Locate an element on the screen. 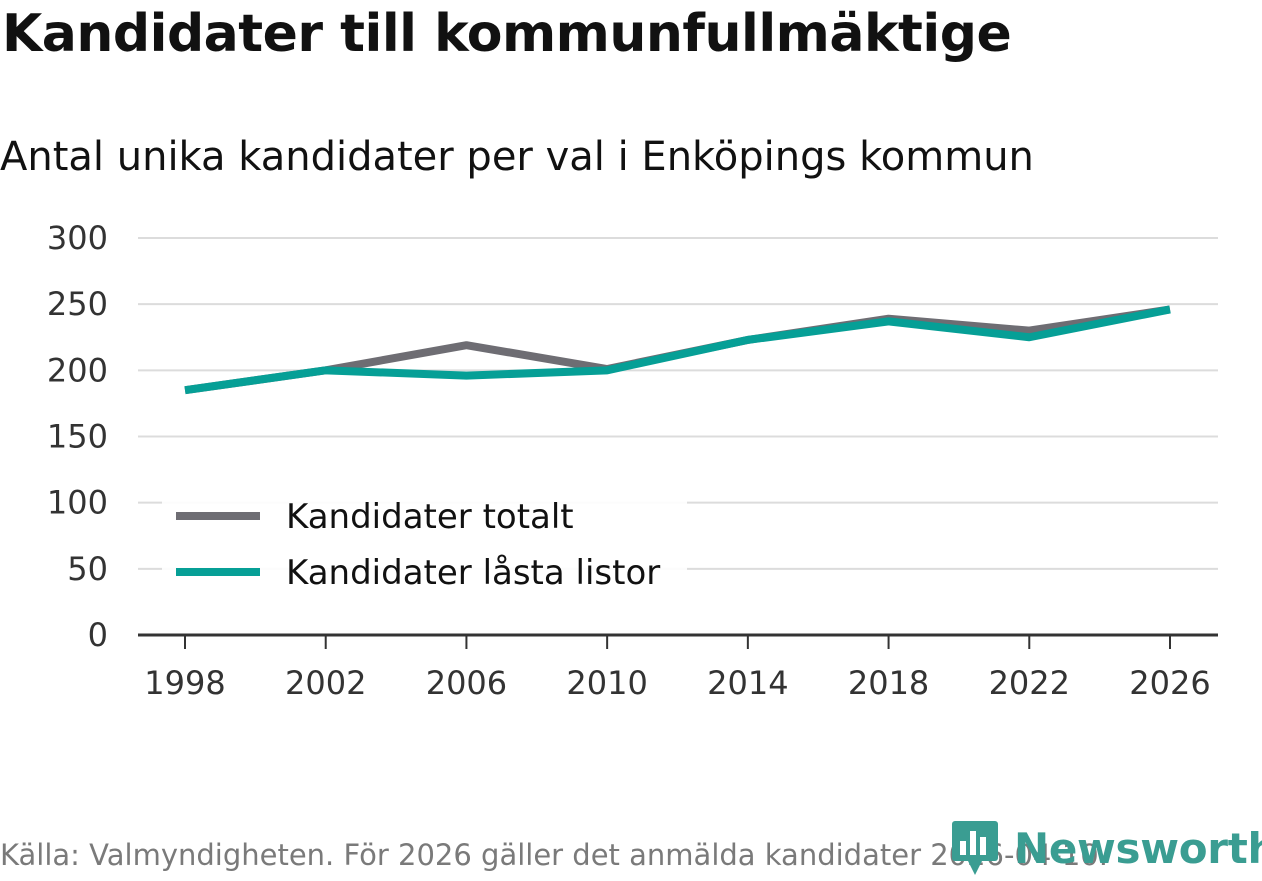 The width and height of the screenshot is (1262, 881). y-axis-ticks: 0 50 100 150 200 250 300 is located at coordinates (77, 436).